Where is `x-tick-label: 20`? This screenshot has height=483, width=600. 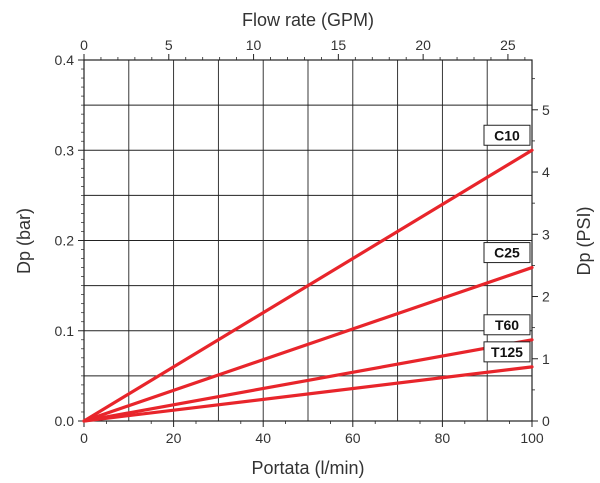 x-tick-label: 20 is located at coordinates (174, 438).